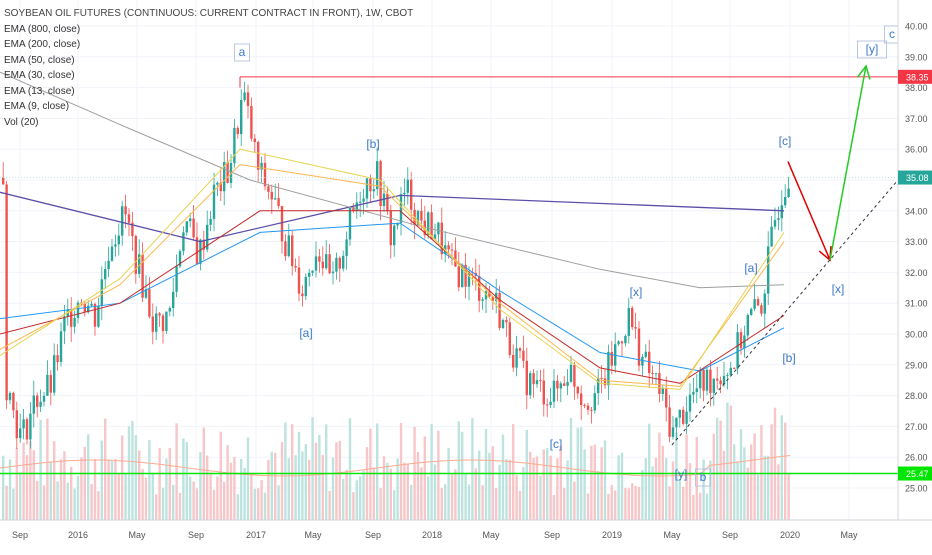 The height and width of the screenshot is (555, 932). I want to click on indicator-ema-50: EMA (50, close), so click(39, 60).